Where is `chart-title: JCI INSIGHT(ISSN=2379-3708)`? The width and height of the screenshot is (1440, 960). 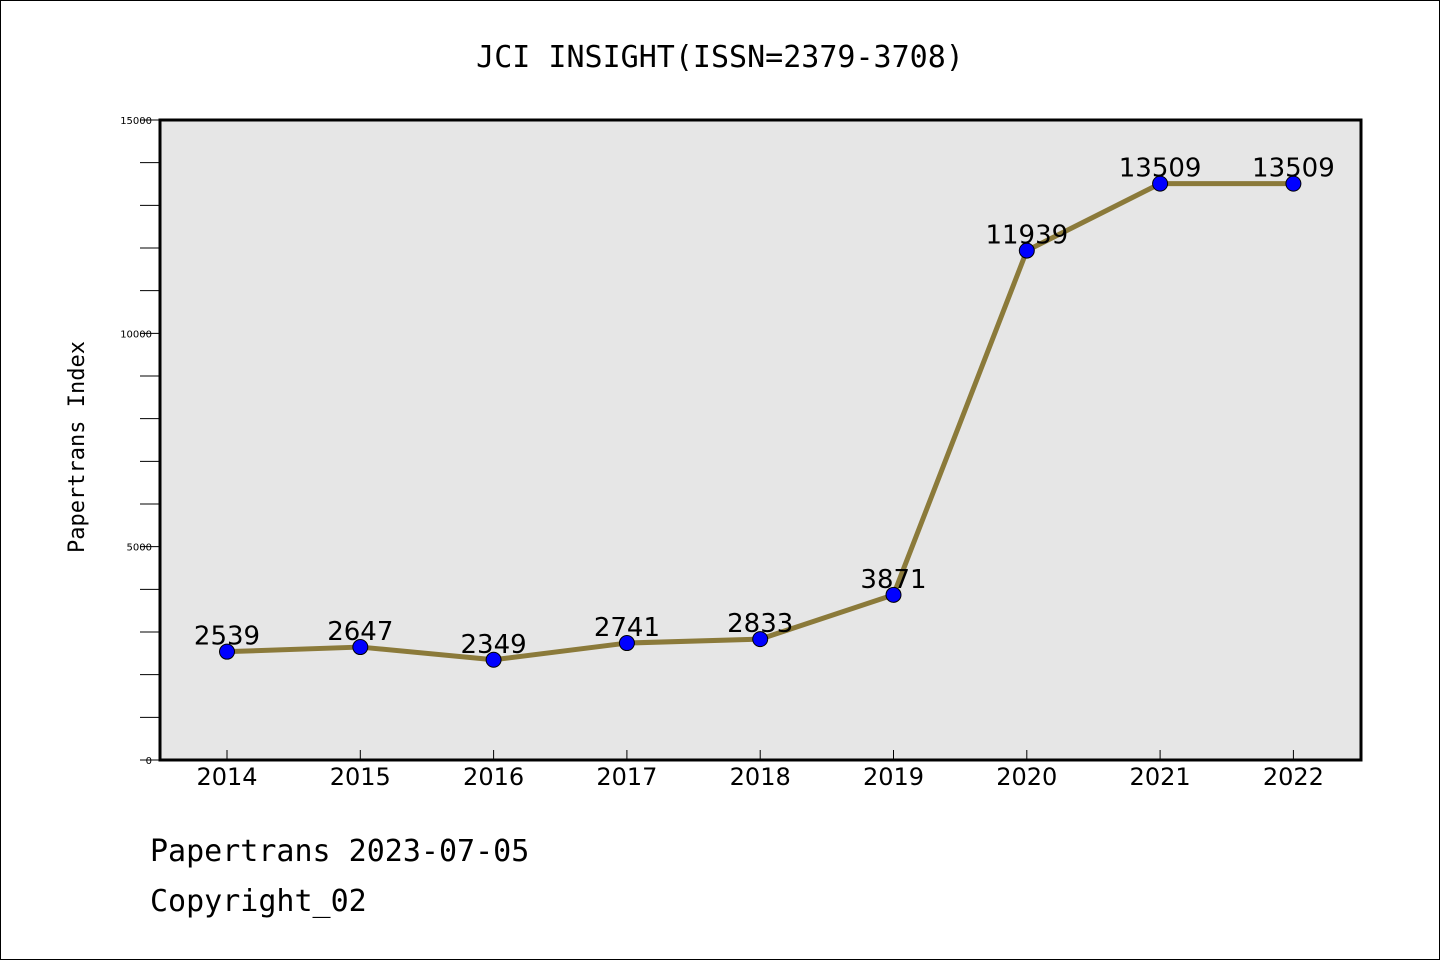
chart-title: JCI INSIGHT(ISSN=2379-3708) is located at coordinates (720, 57).